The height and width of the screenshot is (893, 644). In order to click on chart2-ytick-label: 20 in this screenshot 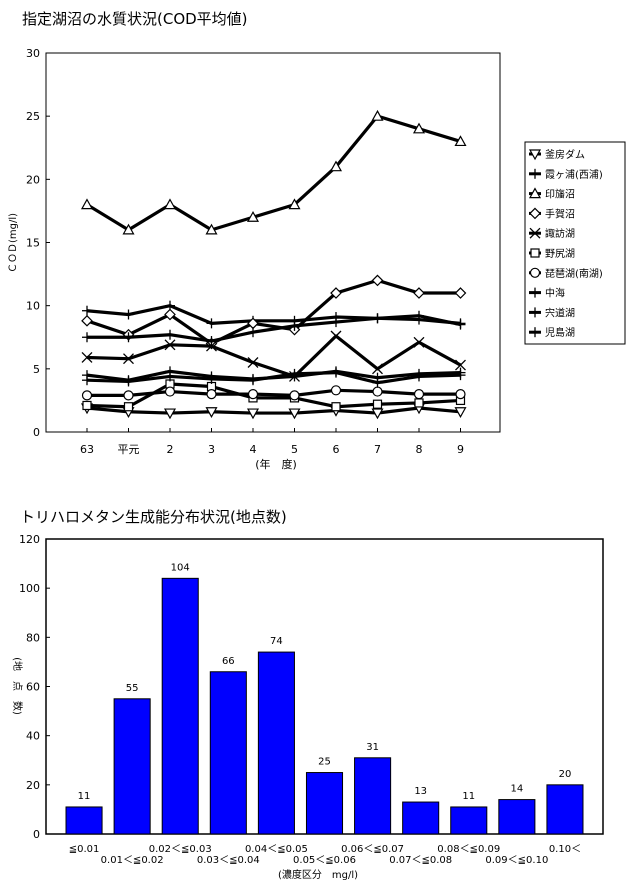, I will do `click(33, 785)`.